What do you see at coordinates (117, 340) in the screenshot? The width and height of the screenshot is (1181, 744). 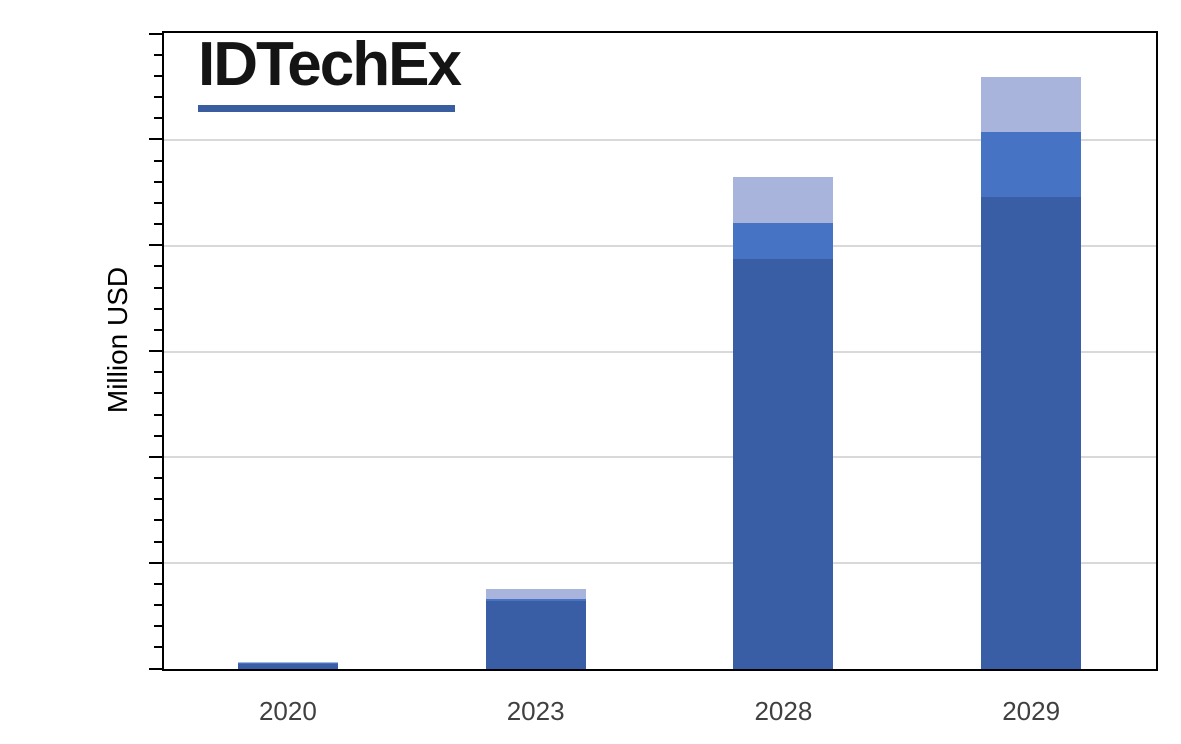 I see `y-axis-title: Million USD` at bounding box center [117, 340].